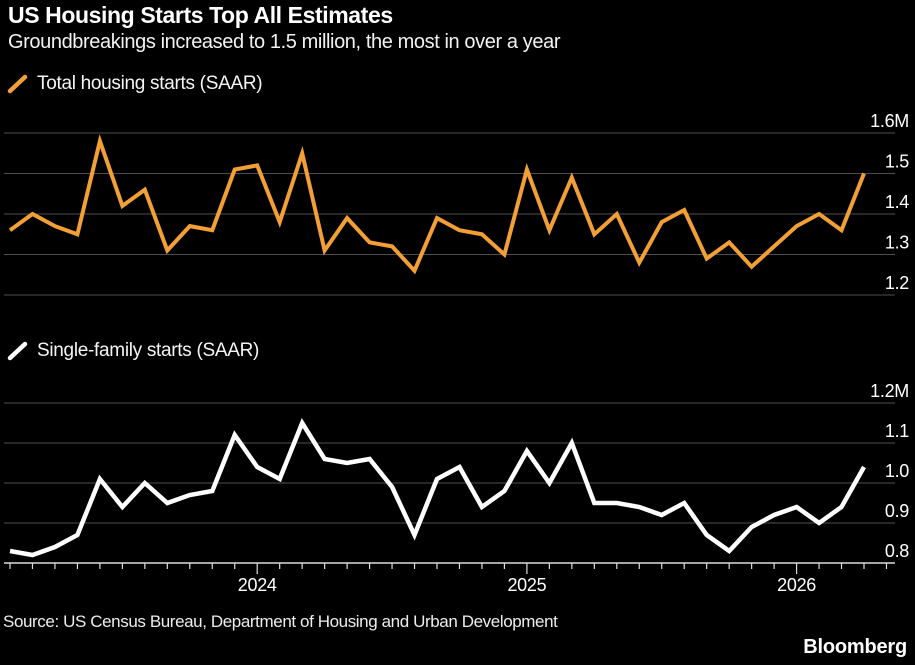 The width and height of the screenshot is (915, 665). What do you see at coordinates (897, 471) in the screenshot?
I see `y-axis-label: 1.0` at bounding box center [897, 471].